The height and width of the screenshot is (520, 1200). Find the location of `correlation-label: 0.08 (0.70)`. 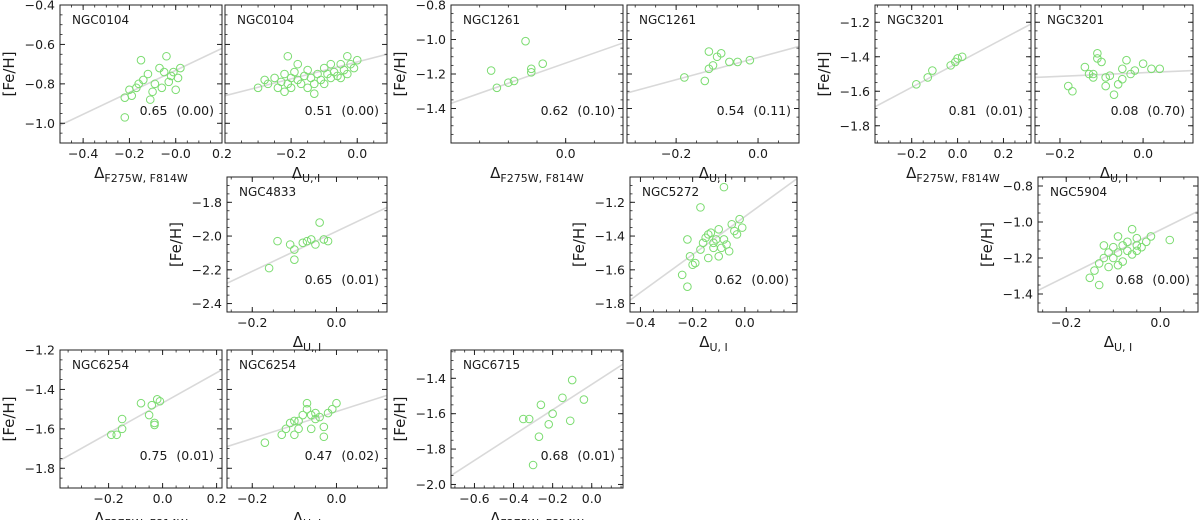

correlation-label: 0.08 (0.70) is located at coordinates (1148, 110).